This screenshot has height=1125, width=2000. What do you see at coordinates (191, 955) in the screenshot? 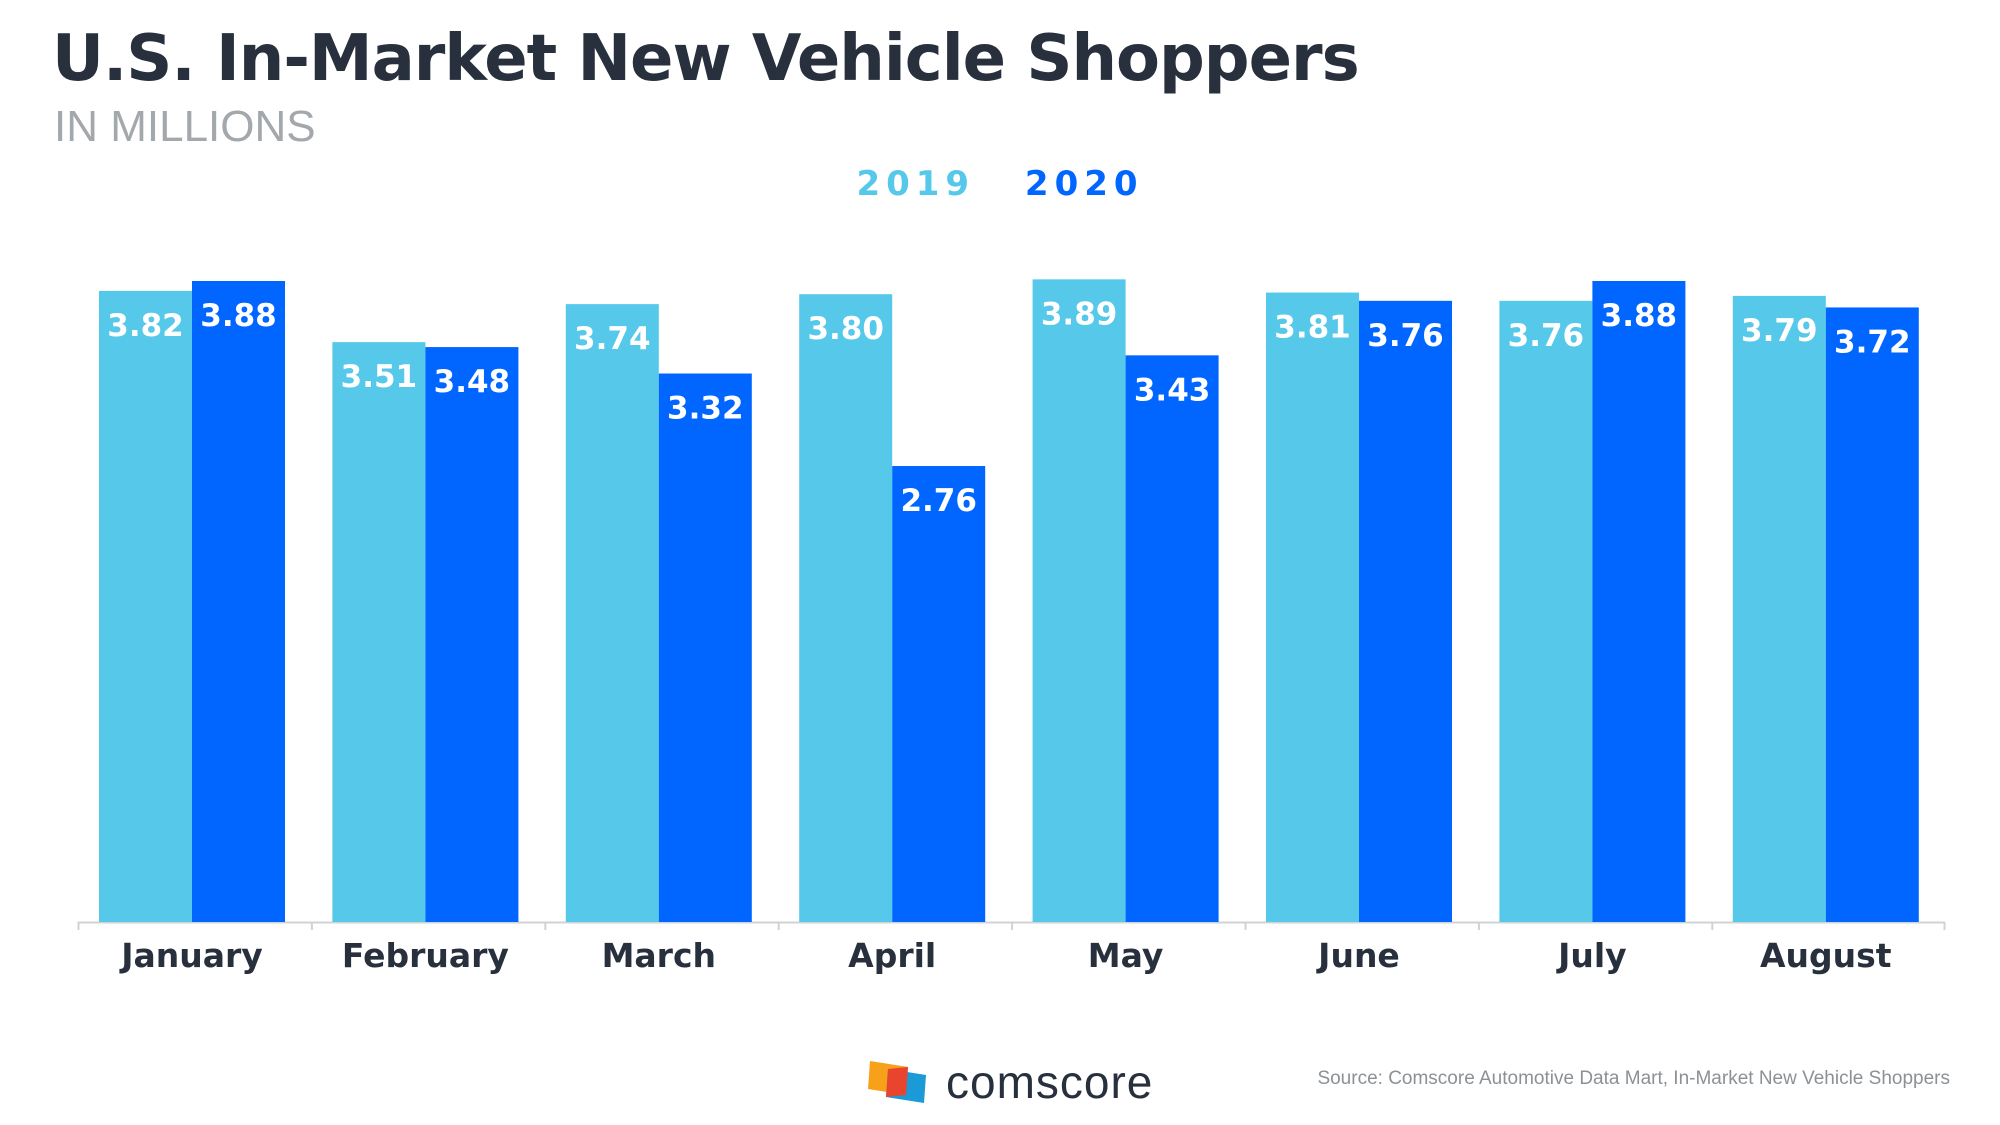
I see `category-label-january: January` at bounding box center [191, 955].